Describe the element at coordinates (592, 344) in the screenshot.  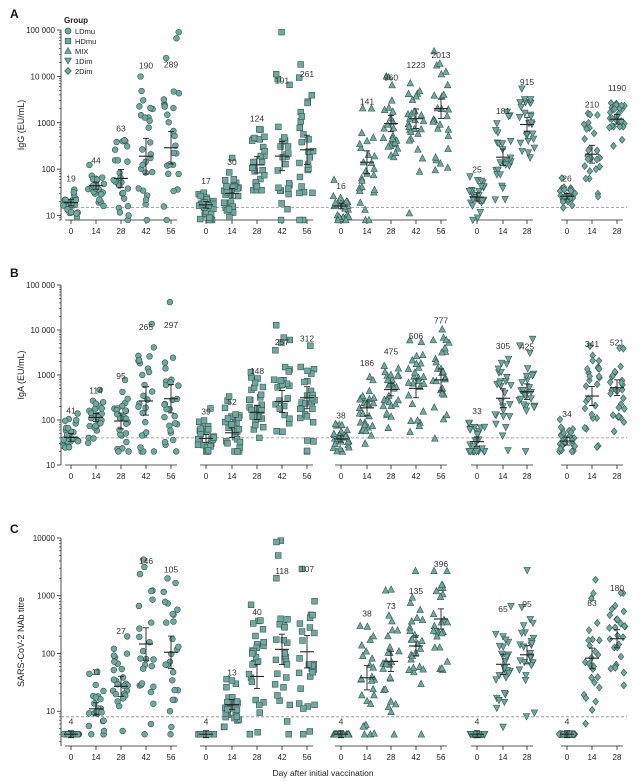
I see `gmt-label: 341` at that location.